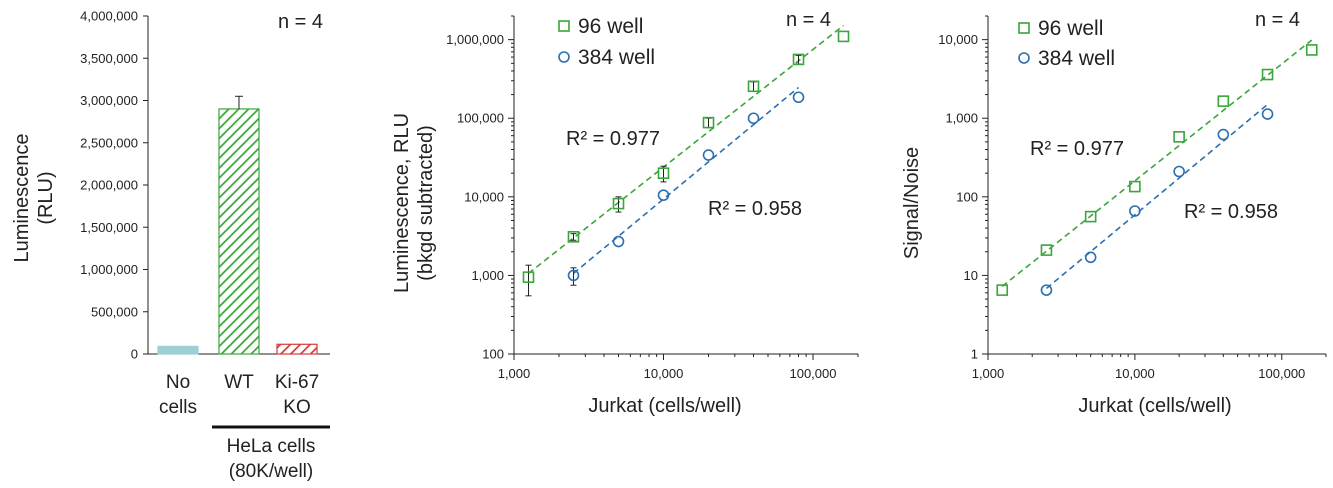 Image resolution: width=1333 pixels, height=488 pixels. Describe the element at coordinates (686, 180) in the screenshot. I see `luminescence-trendline-384-well` at that location.